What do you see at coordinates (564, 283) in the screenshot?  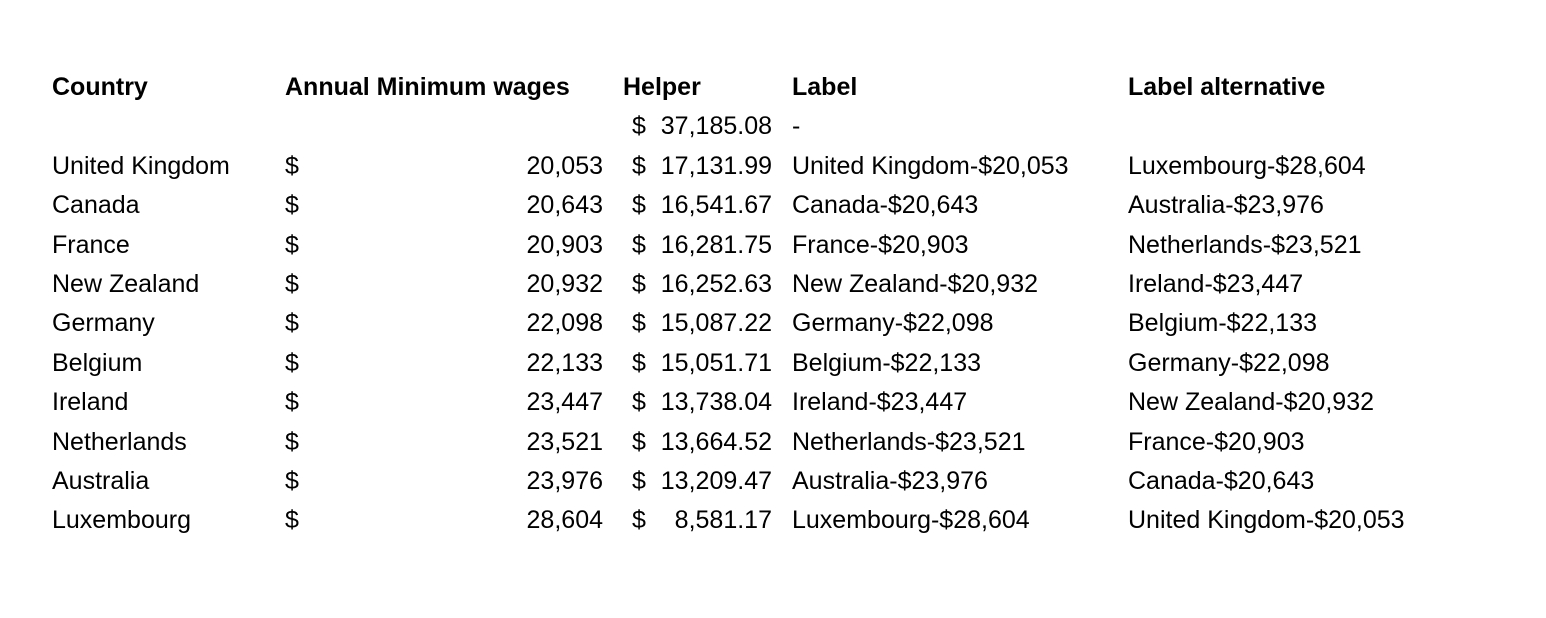 I see `wage-value: 20,932` at bounding box center [564, 283].